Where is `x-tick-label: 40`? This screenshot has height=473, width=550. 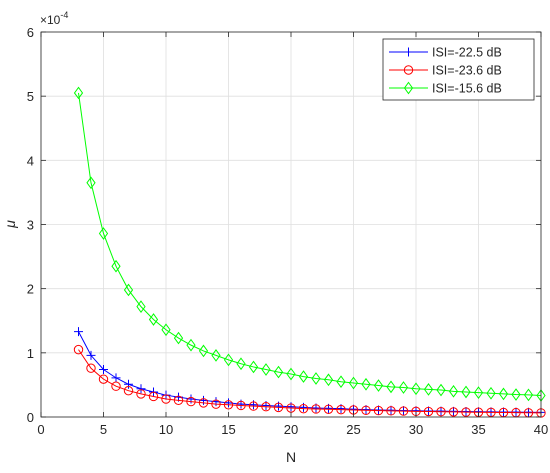
x-tick-label: 40 is located at coordinates (541, 429).